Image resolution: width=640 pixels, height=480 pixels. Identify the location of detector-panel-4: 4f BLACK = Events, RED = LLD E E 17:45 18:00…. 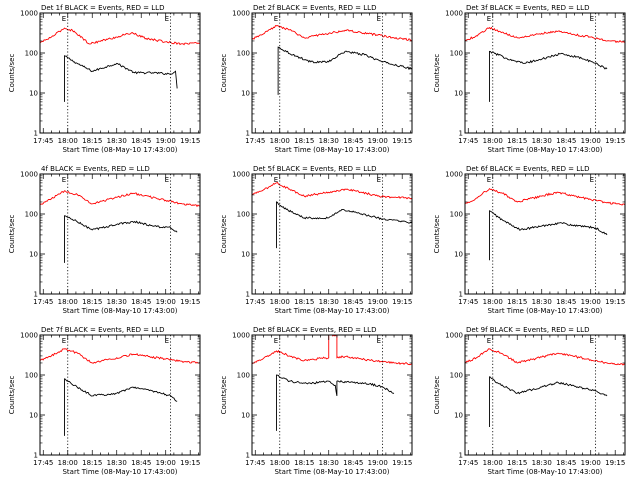
(104, 240).